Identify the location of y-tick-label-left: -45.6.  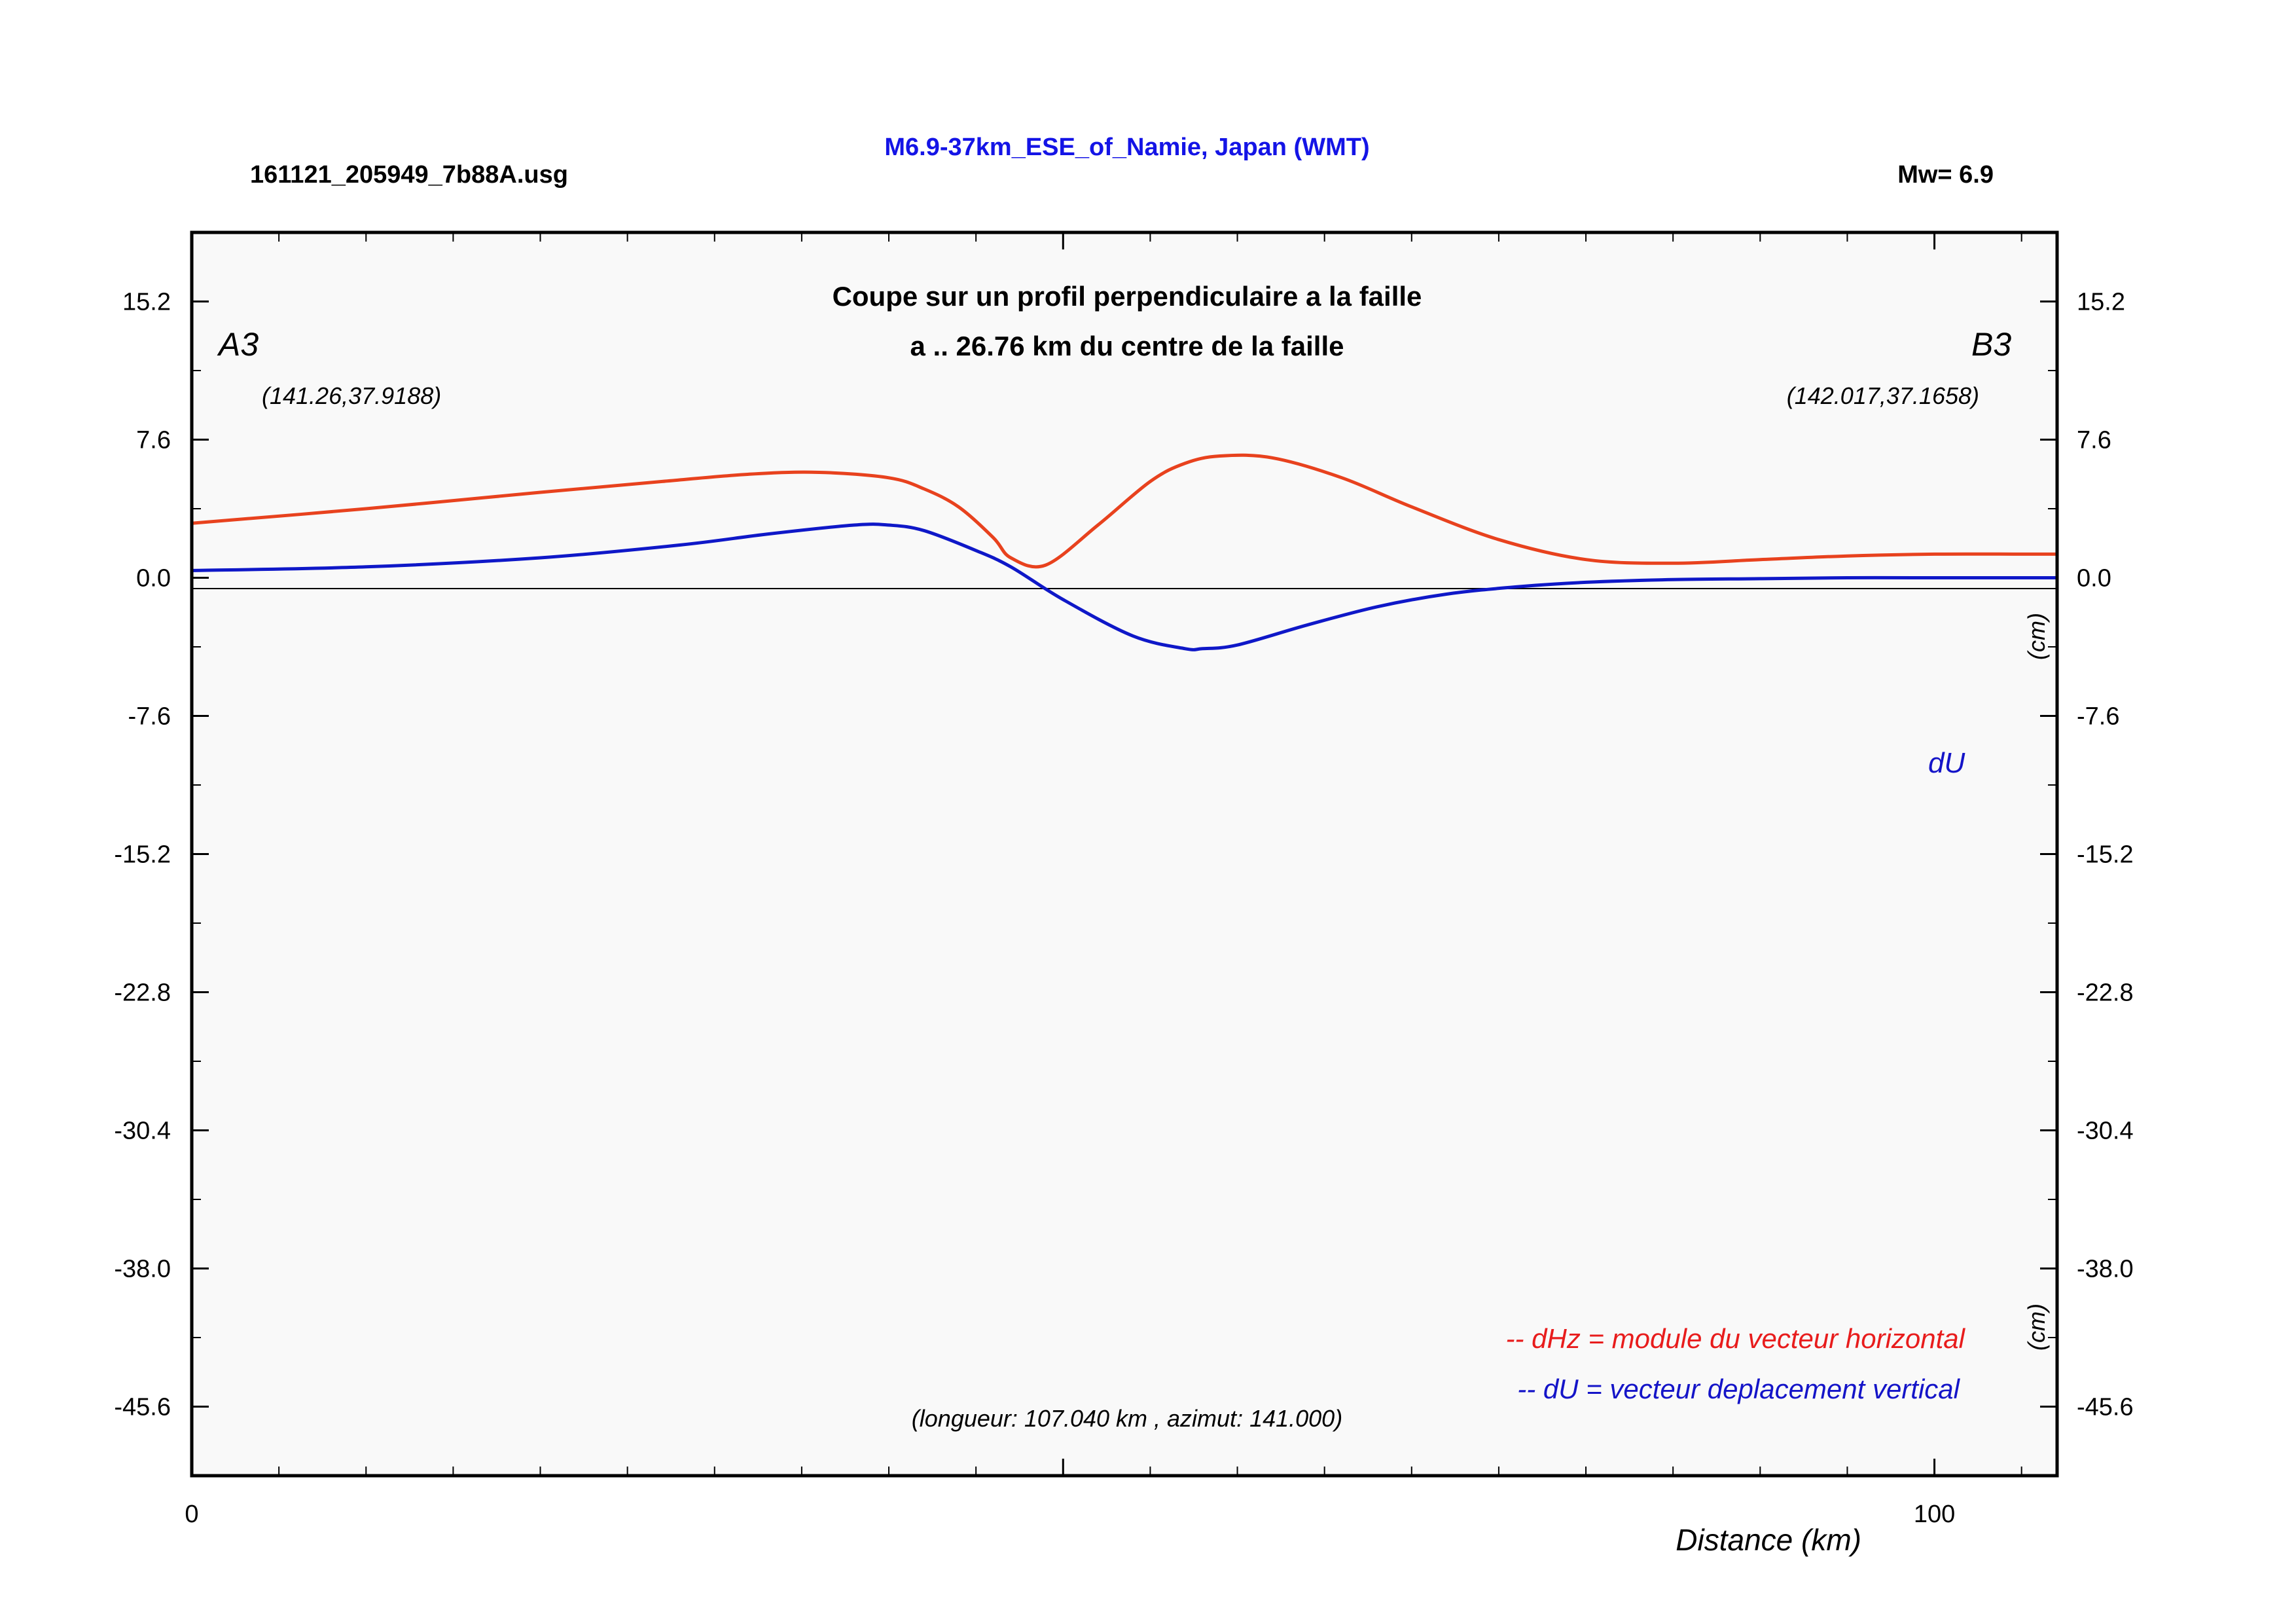
(142, 1407).